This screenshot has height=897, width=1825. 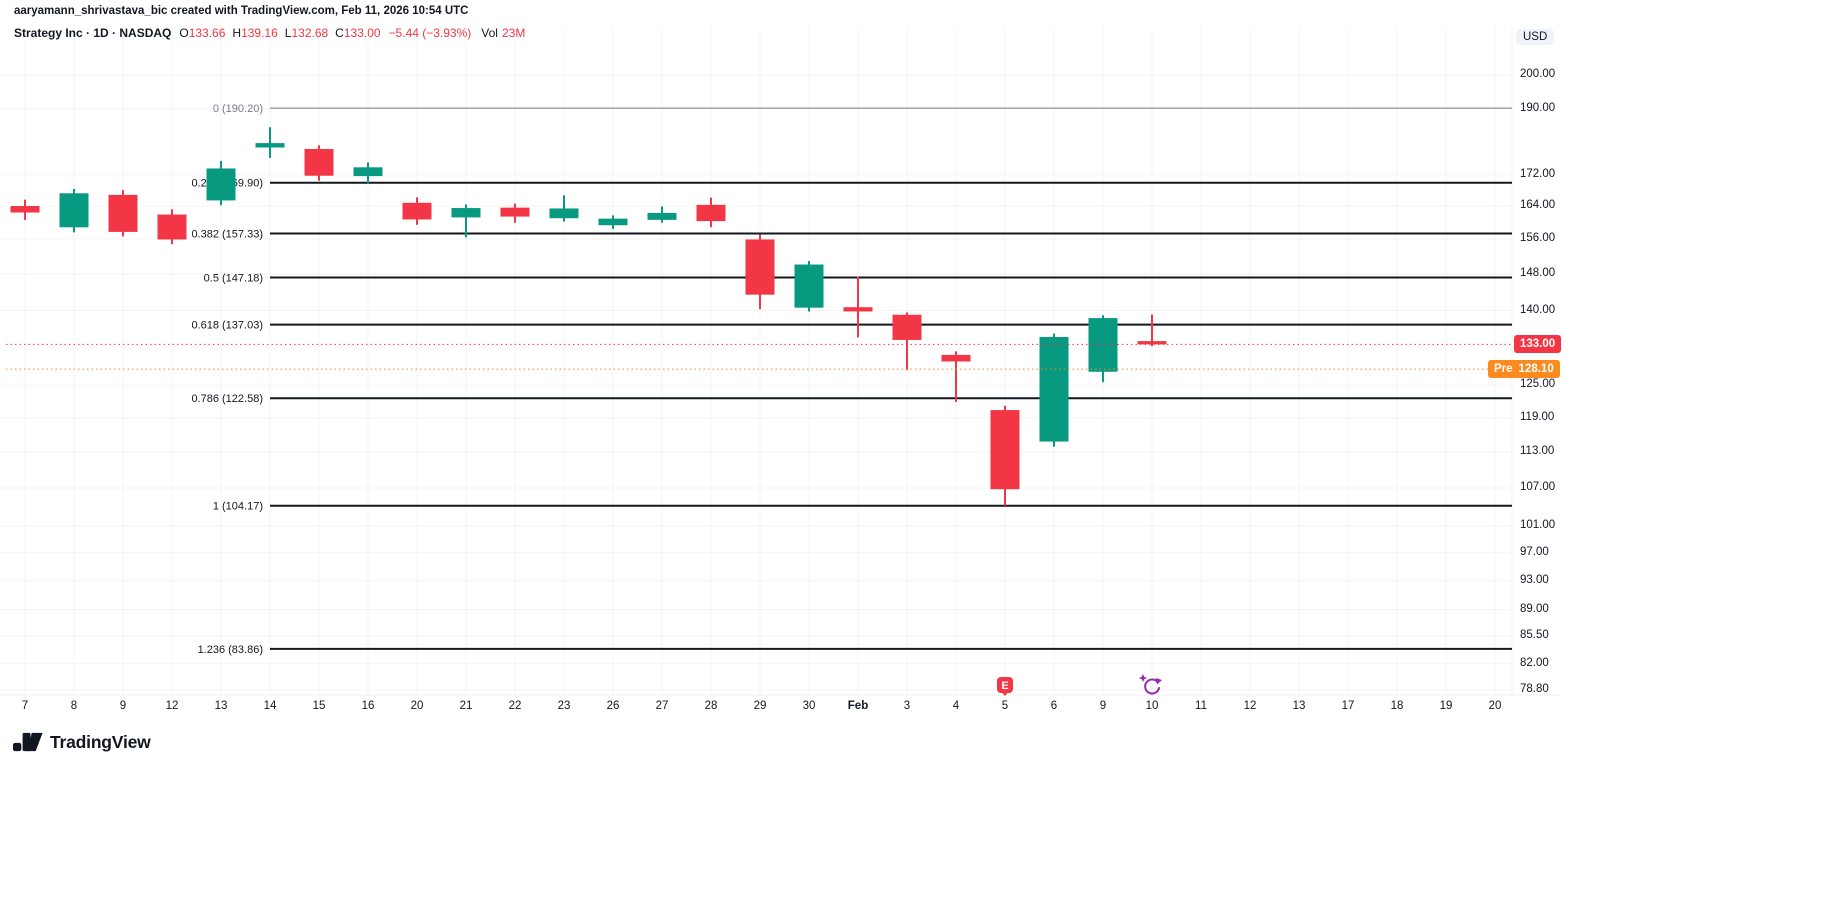 What do you see at coordinates (1538, 487) in the screenshot?
I see `price-tick-label: 107.00` at bounding box center [1538, 487].